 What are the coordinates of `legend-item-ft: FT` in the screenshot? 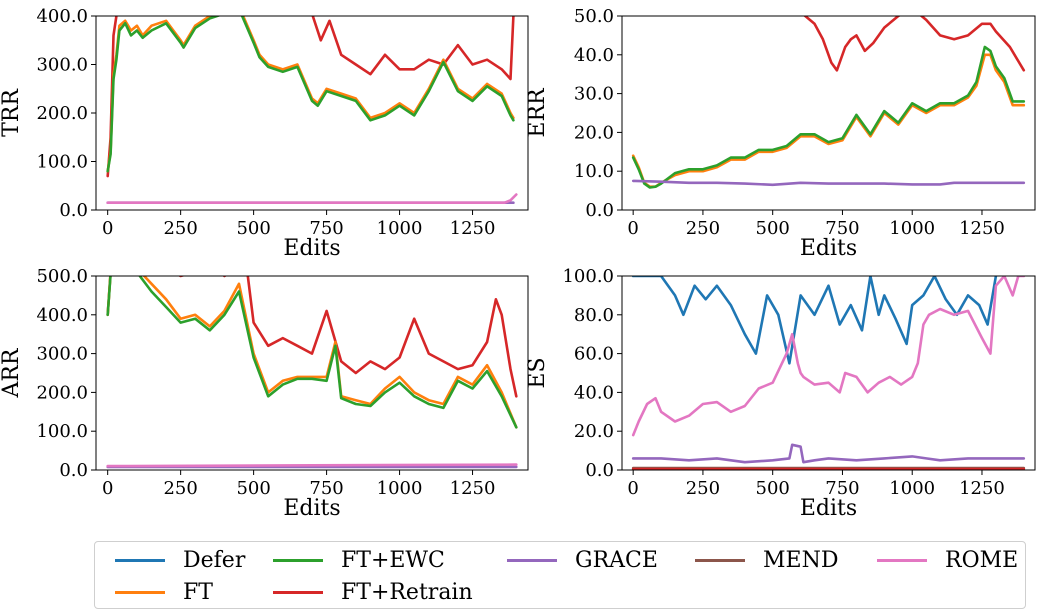 It's located at (164, 592).